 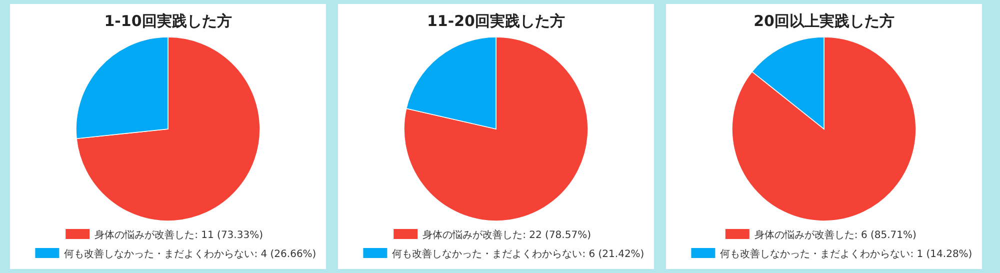 I want to click on chart-title: 1-10回実践した方, so click(x=168, y=21).